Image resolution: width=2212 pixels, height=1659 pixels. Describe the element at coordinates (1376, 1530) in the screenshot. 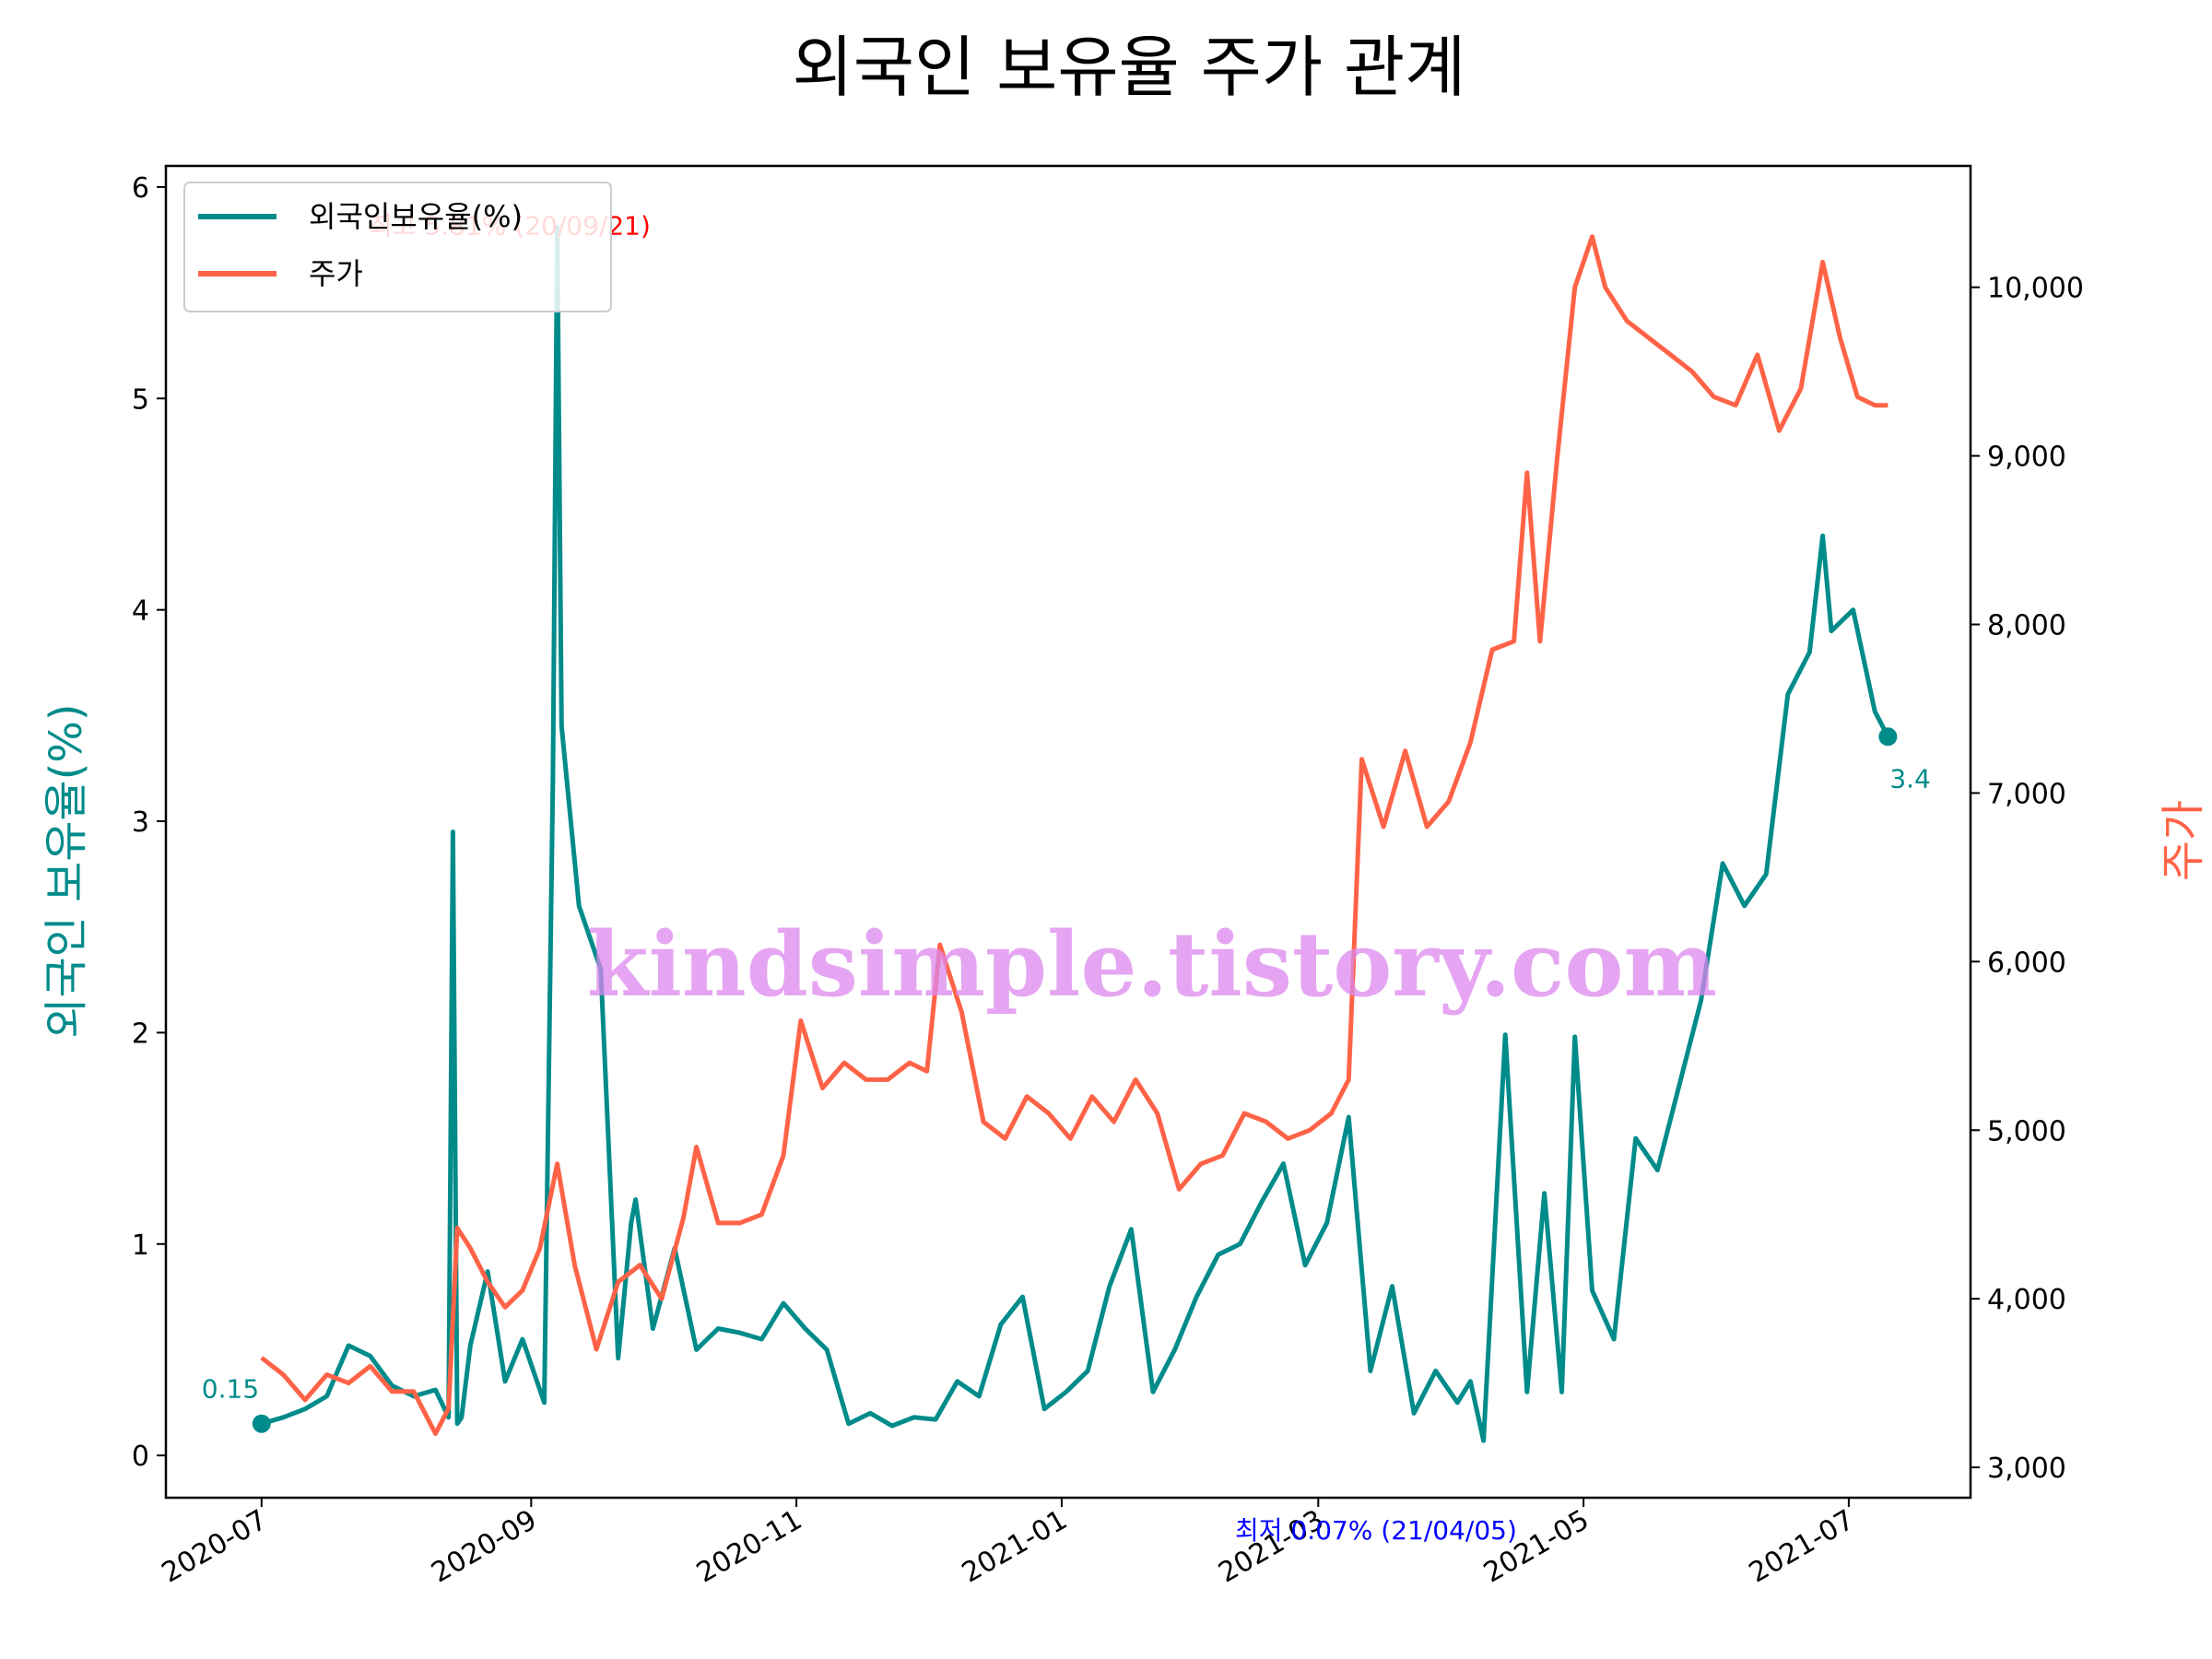

I see `annotation-min: 최저 0.07% (21/04/05)` at that location.